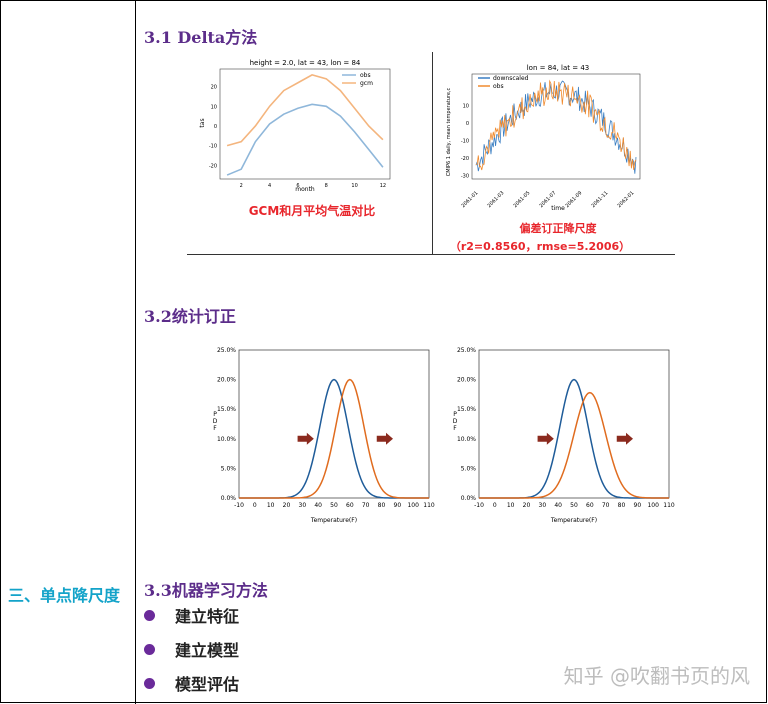 Image resolution: width=768 pixels, height=704 pixels. I want to click on figure-metrics: （r2=0.8560，rmse=5.2006）, so click(540, 246).